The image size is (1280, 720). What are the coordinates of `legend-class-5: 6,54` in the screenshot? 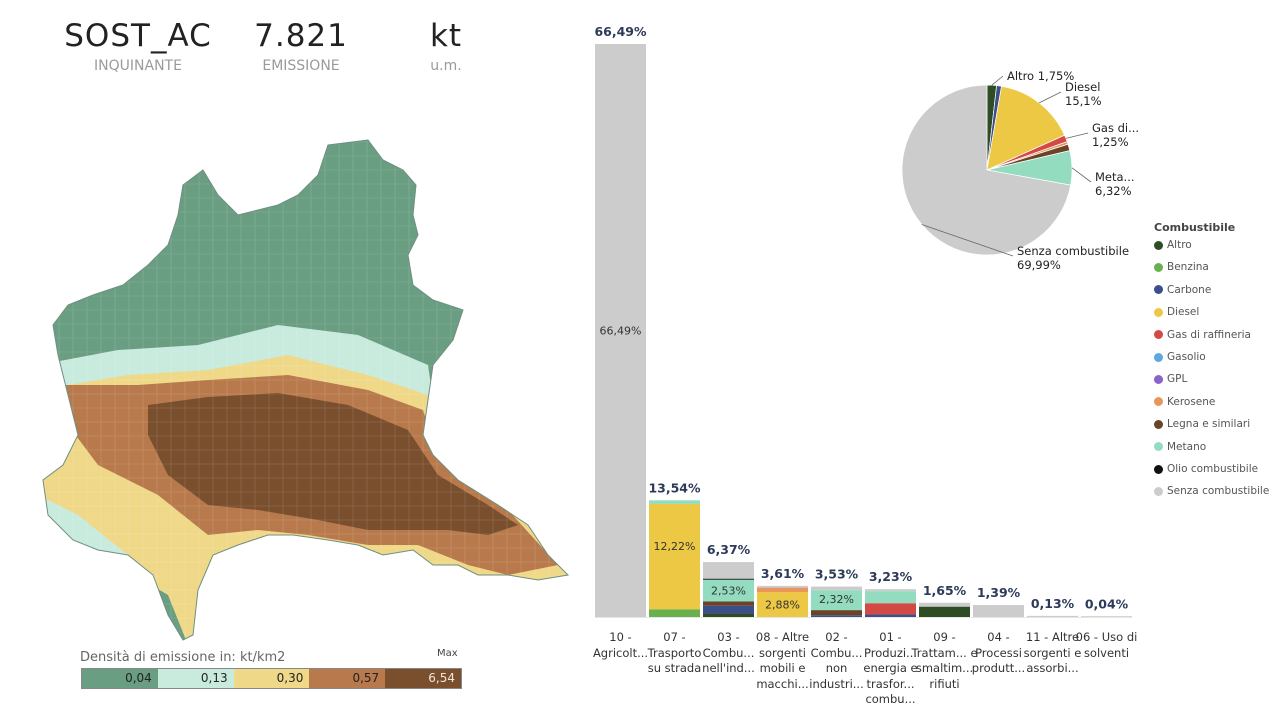 It's located at (423, 678).